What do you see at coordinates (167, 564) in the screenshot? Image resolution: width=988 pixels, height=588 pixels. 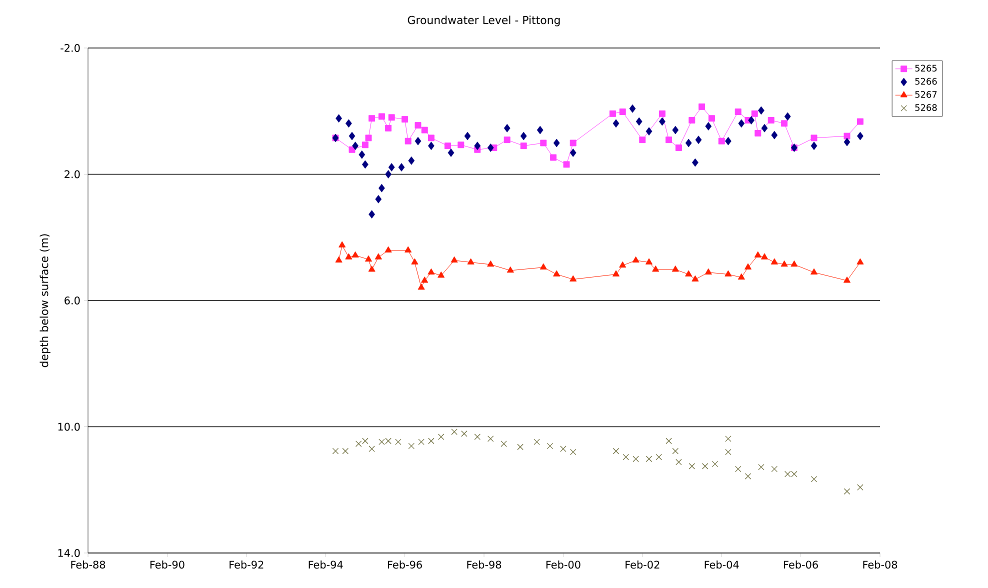 I see `x-tick-label: Feb-90` at bounding box center [167, 564].